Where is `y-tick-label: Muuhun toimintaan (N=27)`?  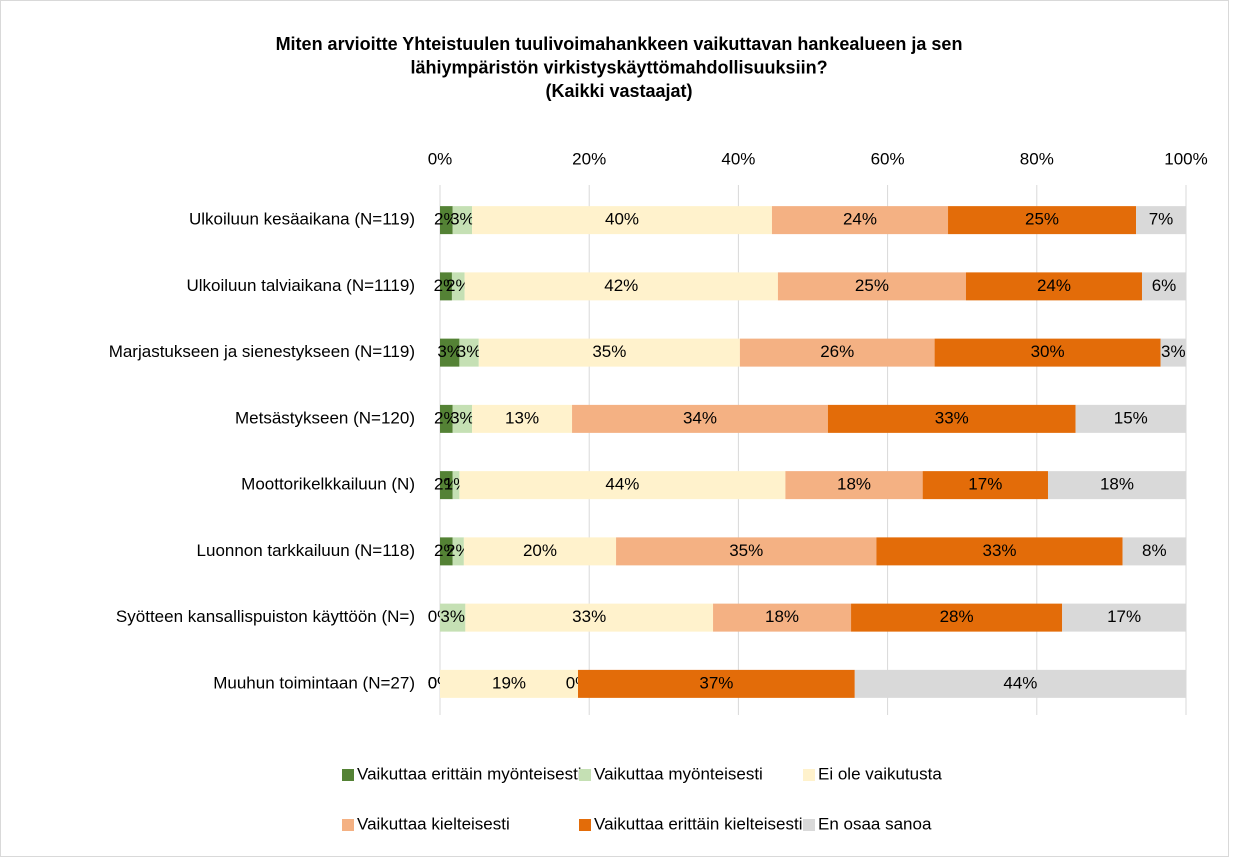 y-tick-label: Muuhun toimintaan (N=27) is located at coordinates (314, 682).